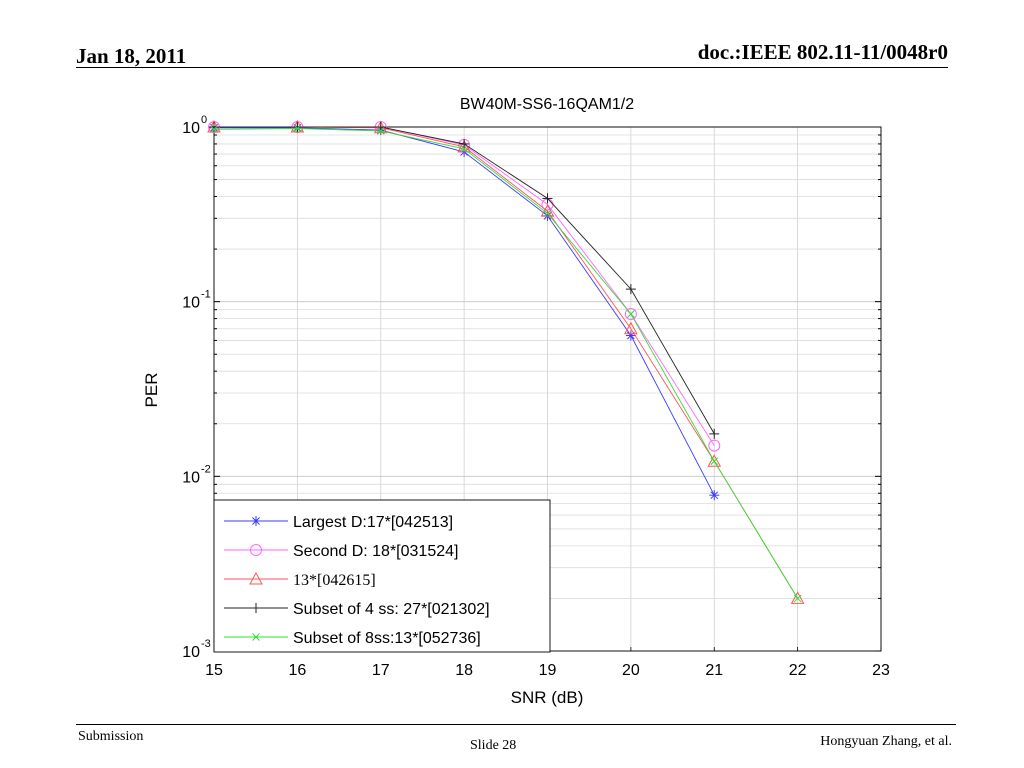 The image size is (1024, 768). Describe the element at coordinates (512, 67) in the screenshot. I see `header-rule` at that location.